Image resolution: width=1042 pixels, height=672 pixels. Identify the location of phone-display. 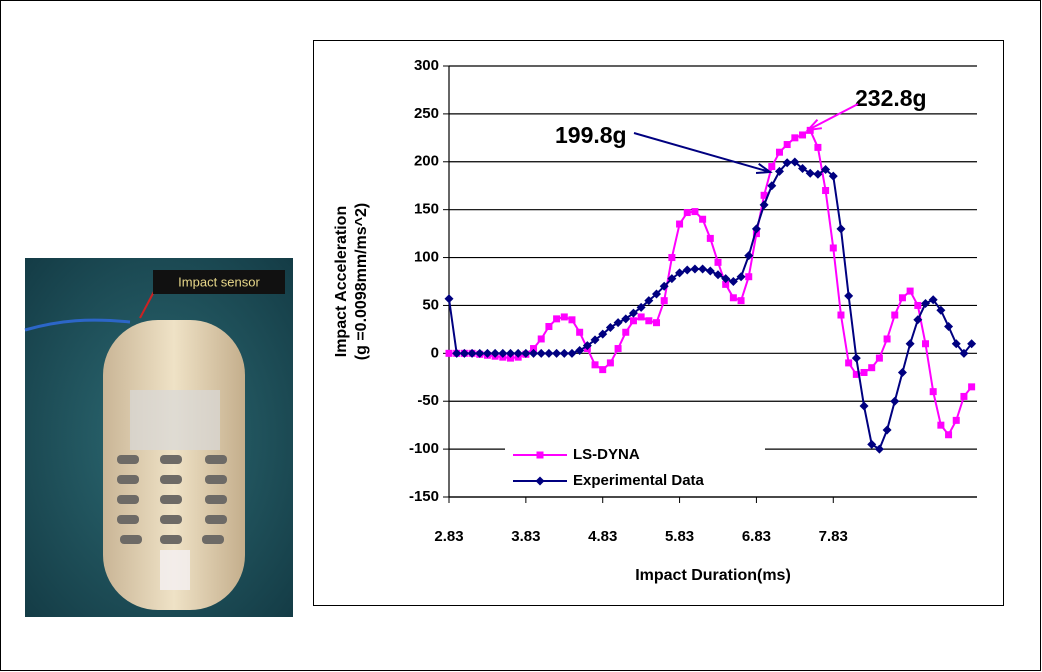
(175, 420).